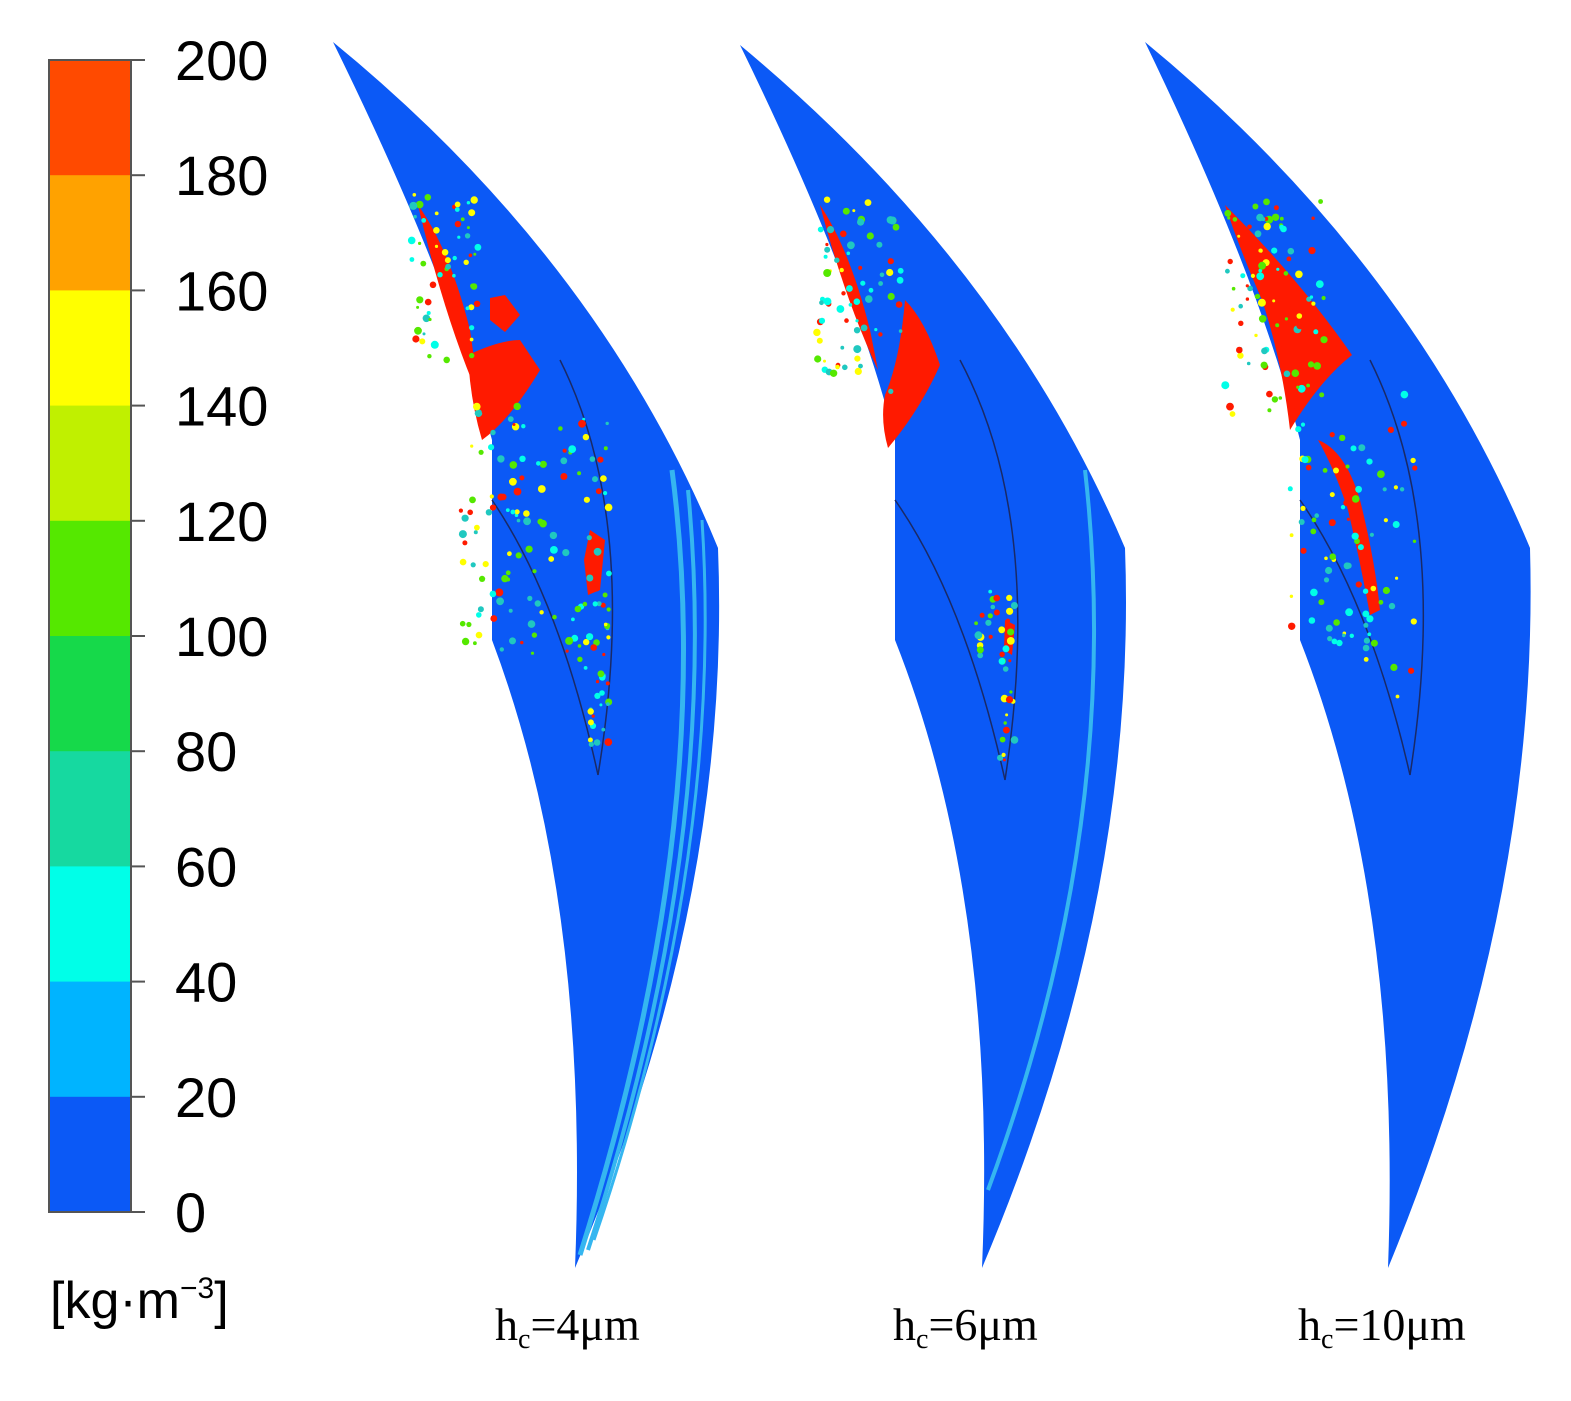  Describe the element at coordinates (1382, 1327) in the screenshot. I see `panel-label-hc-10um: hc=10μm` at that location.